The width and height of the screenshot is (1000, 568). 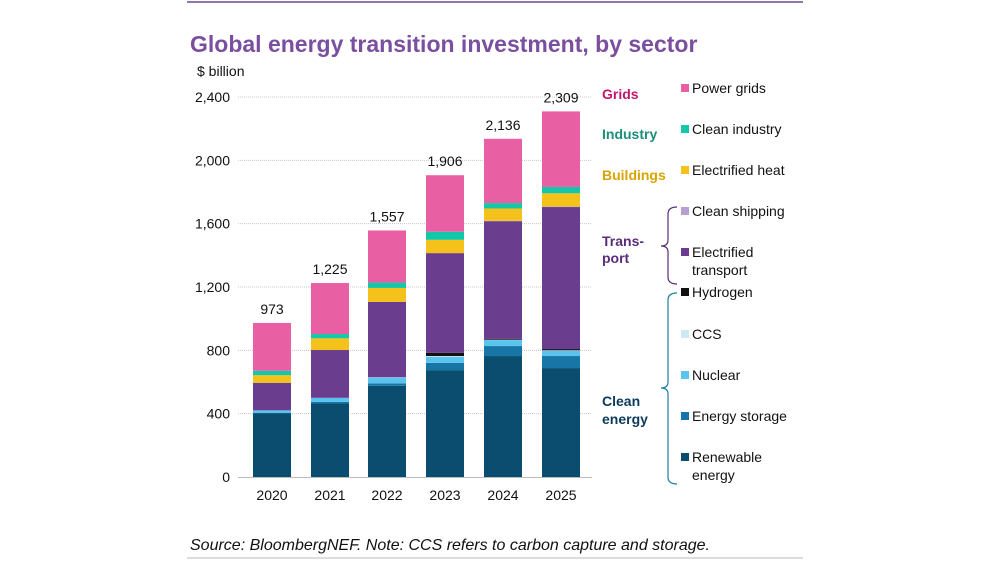 I want to click on legend-group-transport: port, so click(x=616, y=258).